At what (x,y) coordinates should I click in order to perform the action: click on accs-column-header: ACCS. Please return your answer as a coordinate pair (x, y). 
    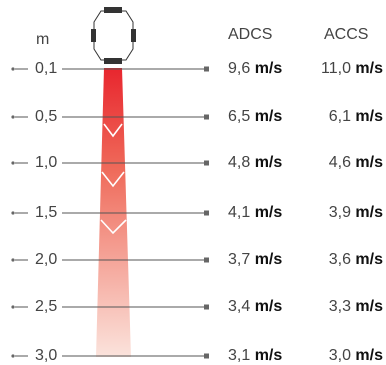
    Looking at the image, I should click on (346, 34).